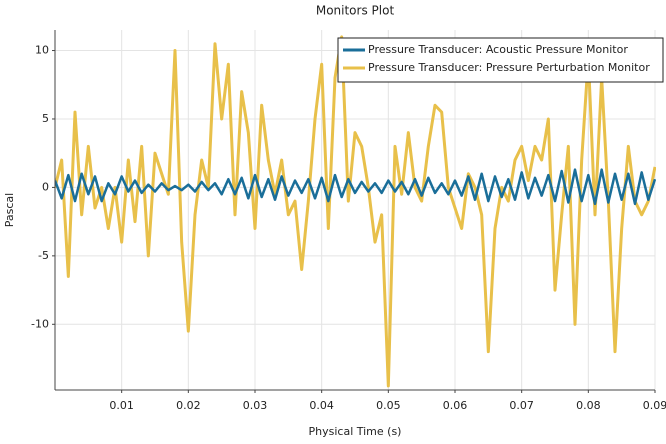 This screenshot has height=444, width=666. Describe the element at coordinates (45, 186) in the screenshot. I see `y-tick-label: 0` at that location.